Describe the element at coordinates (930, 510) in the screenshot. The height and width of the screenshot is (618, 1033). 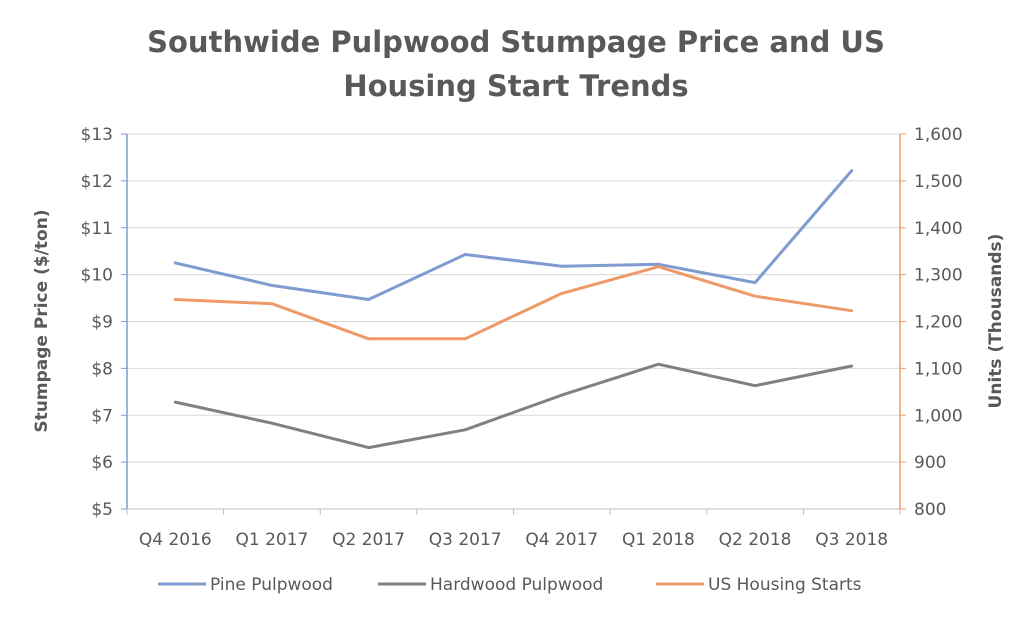
I see `y-axis-right-tick-label: 800` at that location.